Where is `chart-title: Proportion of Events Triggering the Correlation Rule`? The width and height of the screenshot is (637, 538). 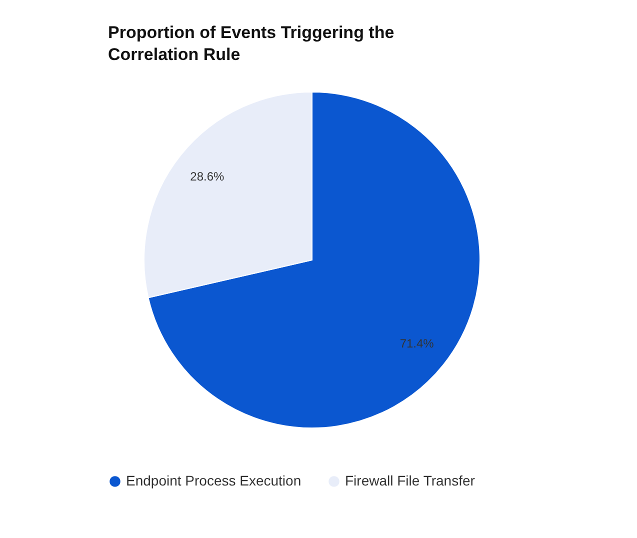 chart-title: Proportion of Events Triggering the Correlation Rule is located at coordinates (251, 43).